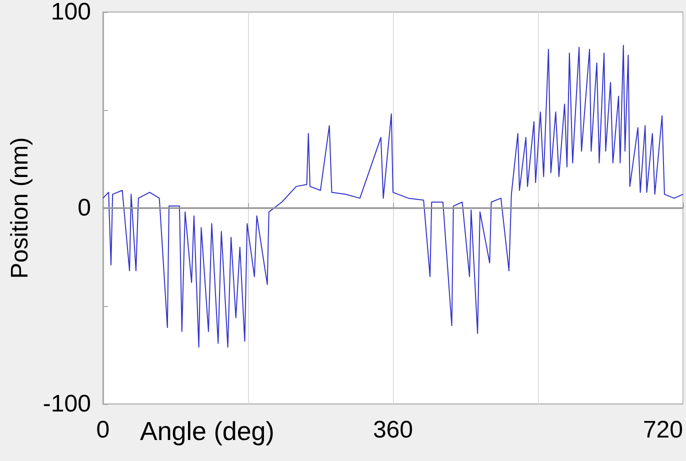 The width and height of the screenshot is (686, 461). I want to click on y-tick-label: 100, so click(70, 13).